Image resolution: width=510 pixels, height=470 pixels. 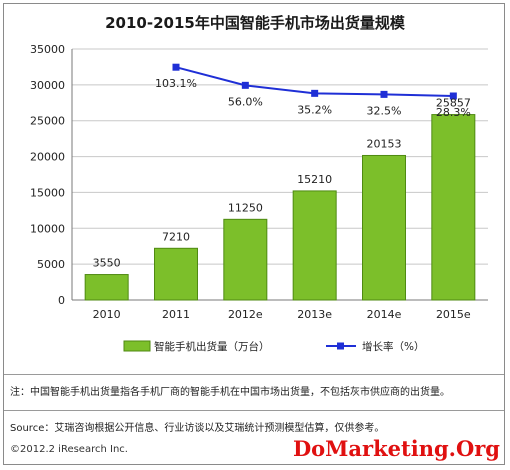 I want to click on x-tick-label: 2015e, so click(x=453, y=314).